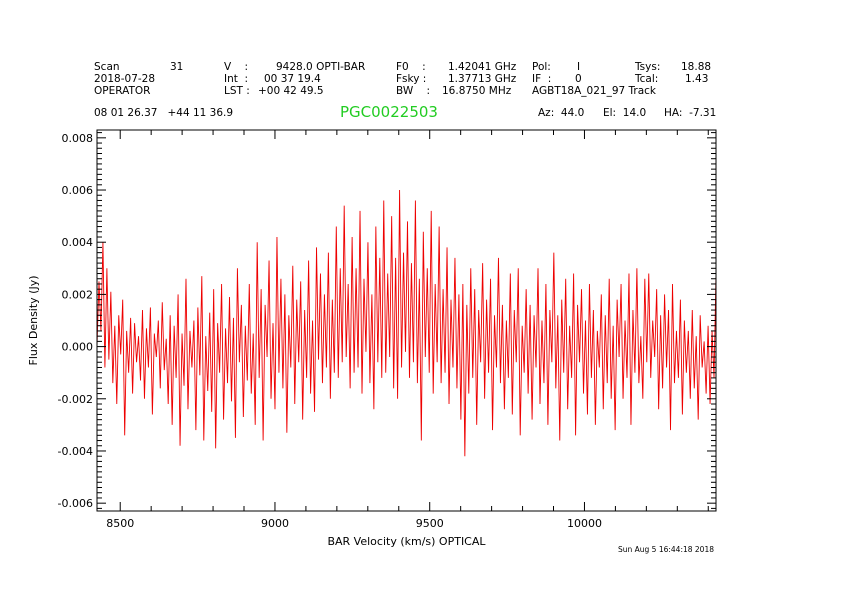 This screenshot has width=842, height=595. Describe the element at coordinates (482, 67) in the screenshot. I see `header-f0-value: 1.42041 GHz` at that location.